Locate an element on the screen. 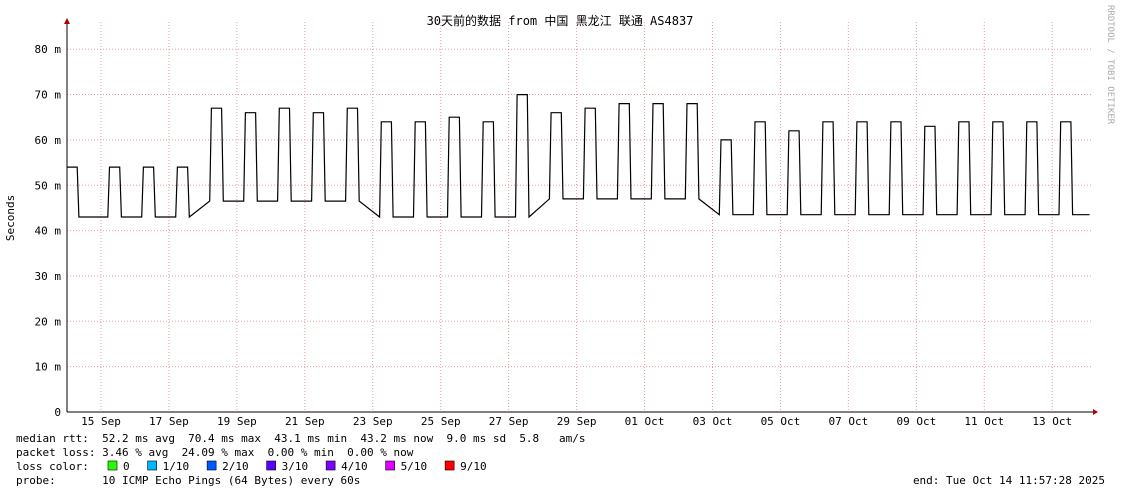 This screenshot has width=1121, height=494. x-tick-label: 13 Oct is located at coordinates (1052, 421).